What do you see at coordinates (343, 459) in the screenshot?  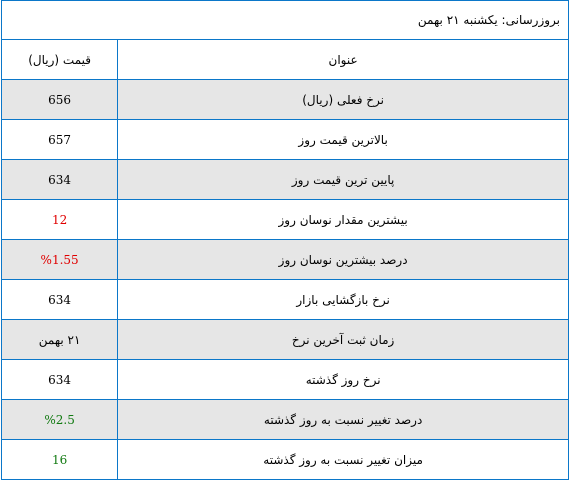 I see `row-label: میزان تغییر نسبت به روز گذشته` at bounding box center [343, 459].